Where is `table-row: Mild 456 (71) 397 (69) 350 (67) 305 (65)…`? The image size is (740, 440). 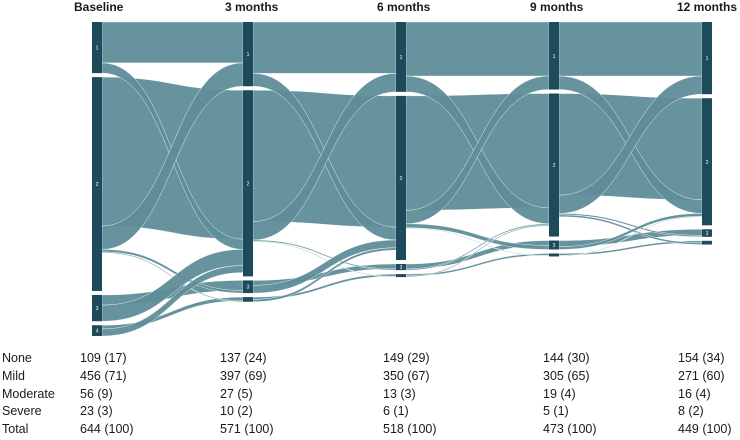
table-row: Mild 456 (71) 397 (69) 350 (67) 305 (65)… is located at coordinates (369, 377).